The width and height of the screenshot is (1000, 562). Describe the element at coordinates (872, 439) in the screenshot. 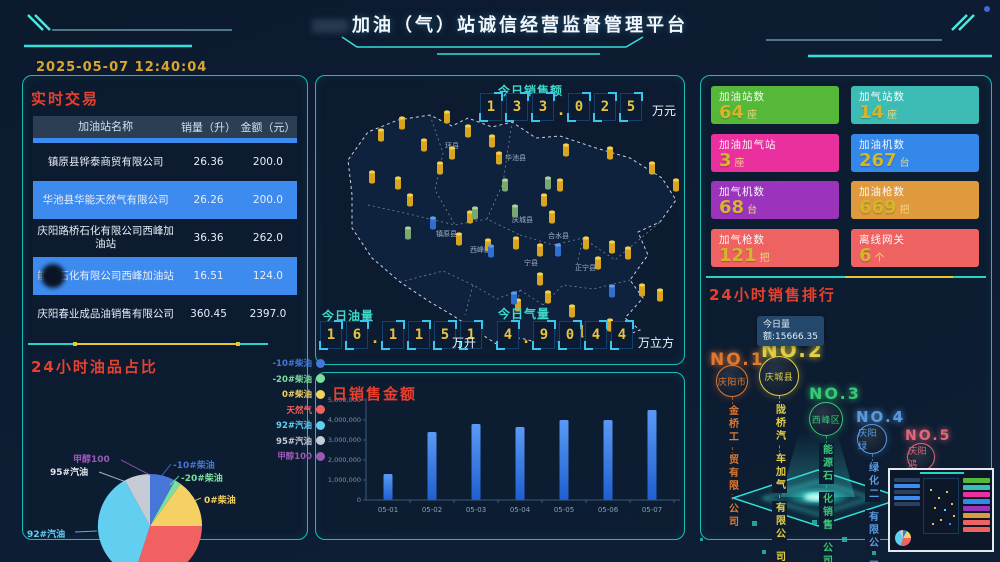

I see `rank-region-庆阳绿: 庆阳绿` at that location.